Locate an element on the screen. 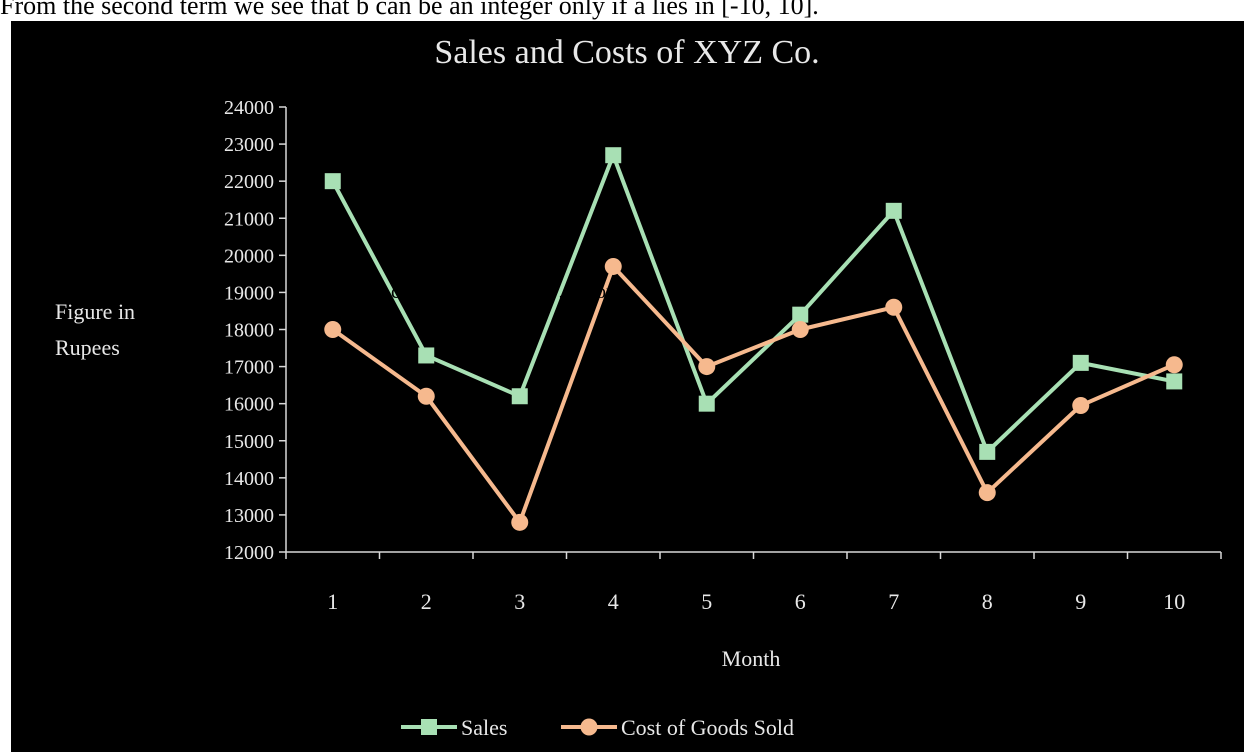  x-tick-label: 10 is located at coordinates (1174, 601).